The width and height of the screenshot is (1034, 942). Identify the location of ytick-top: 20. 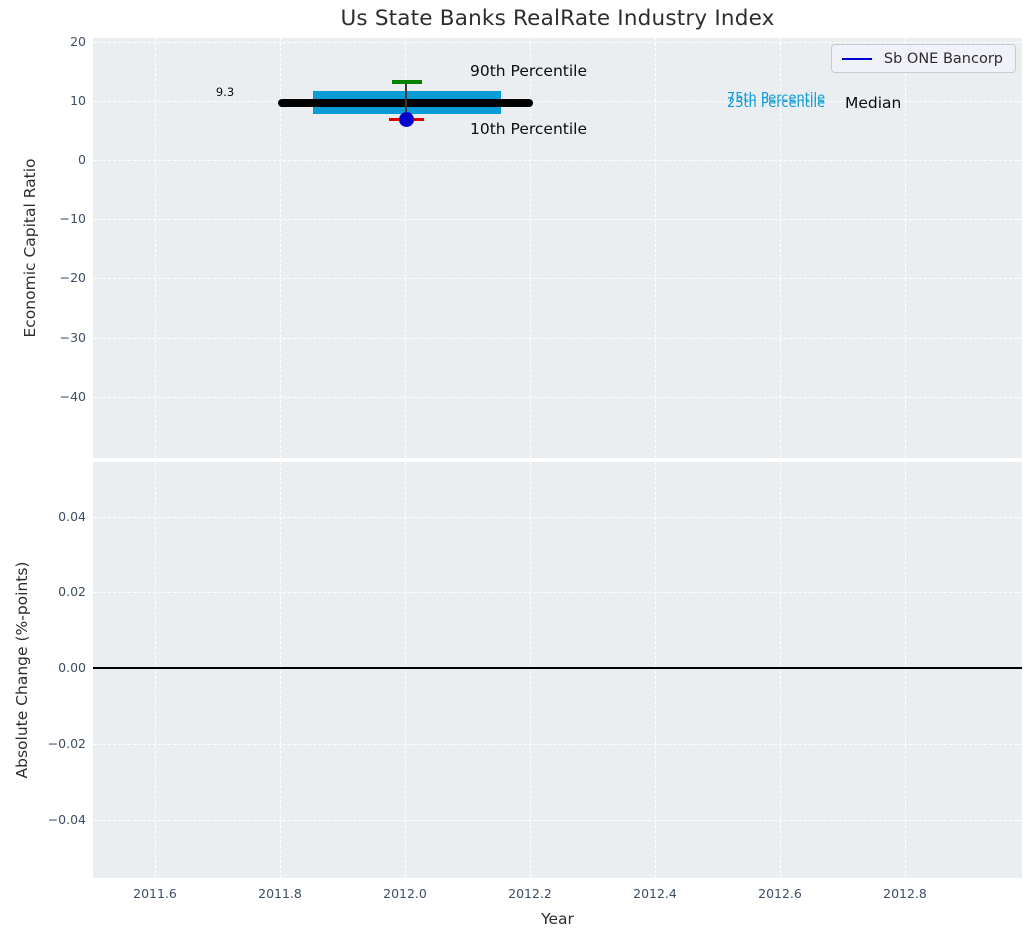
(78, 41).